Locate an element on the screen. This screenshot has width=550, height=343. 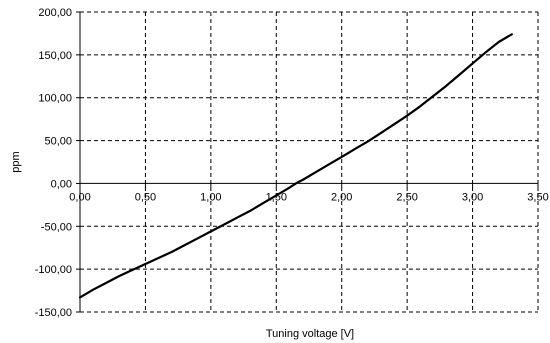
y-tick-label: 100,00 is located at coordinates (55, 99).